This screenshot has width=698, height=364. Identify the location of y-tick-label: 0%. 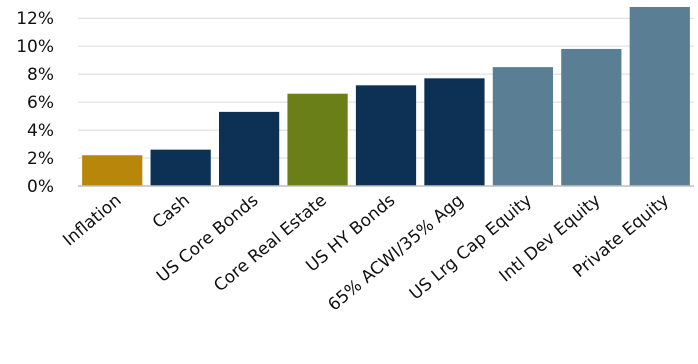
(40, 187).